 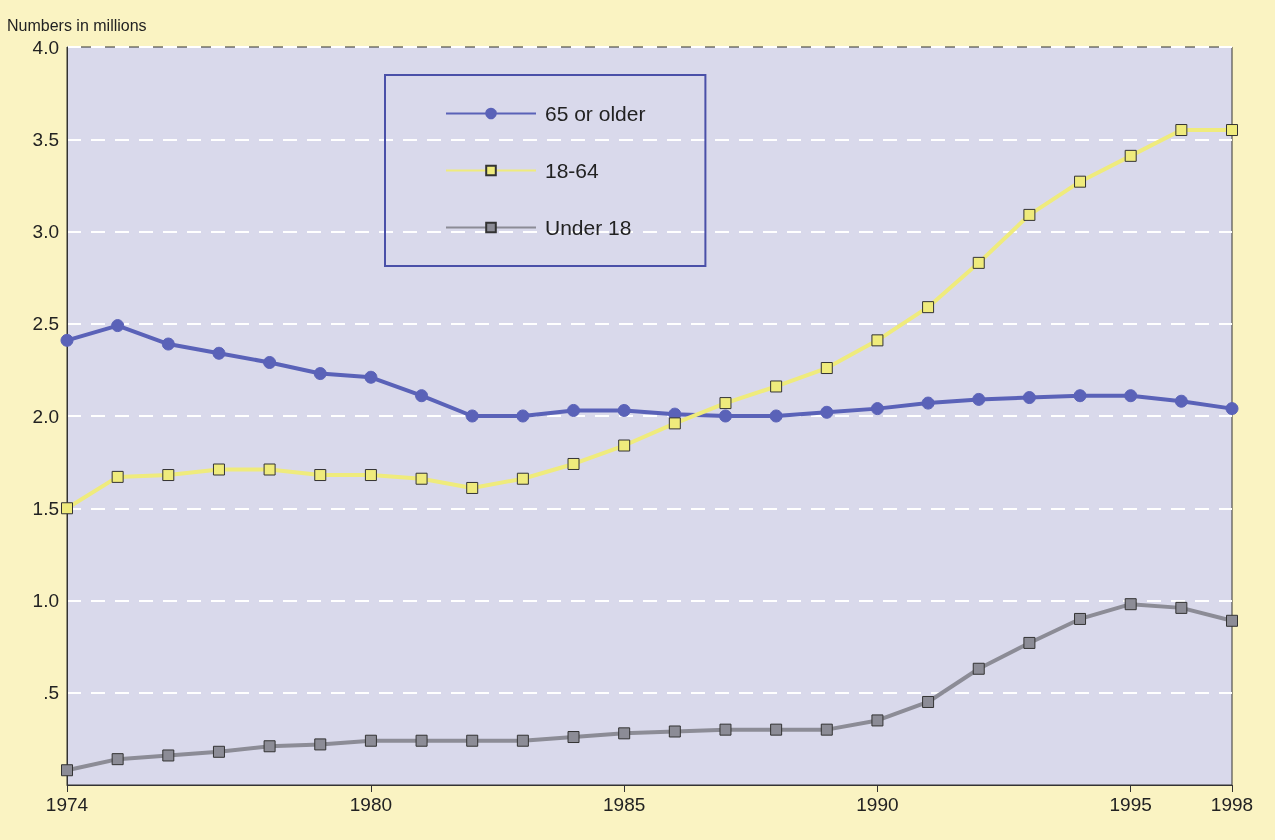 What do you see at coordinates (45, 324) in the screenshot?
I see `y-tick-label: 2.5` at bounding box center [45, 324].